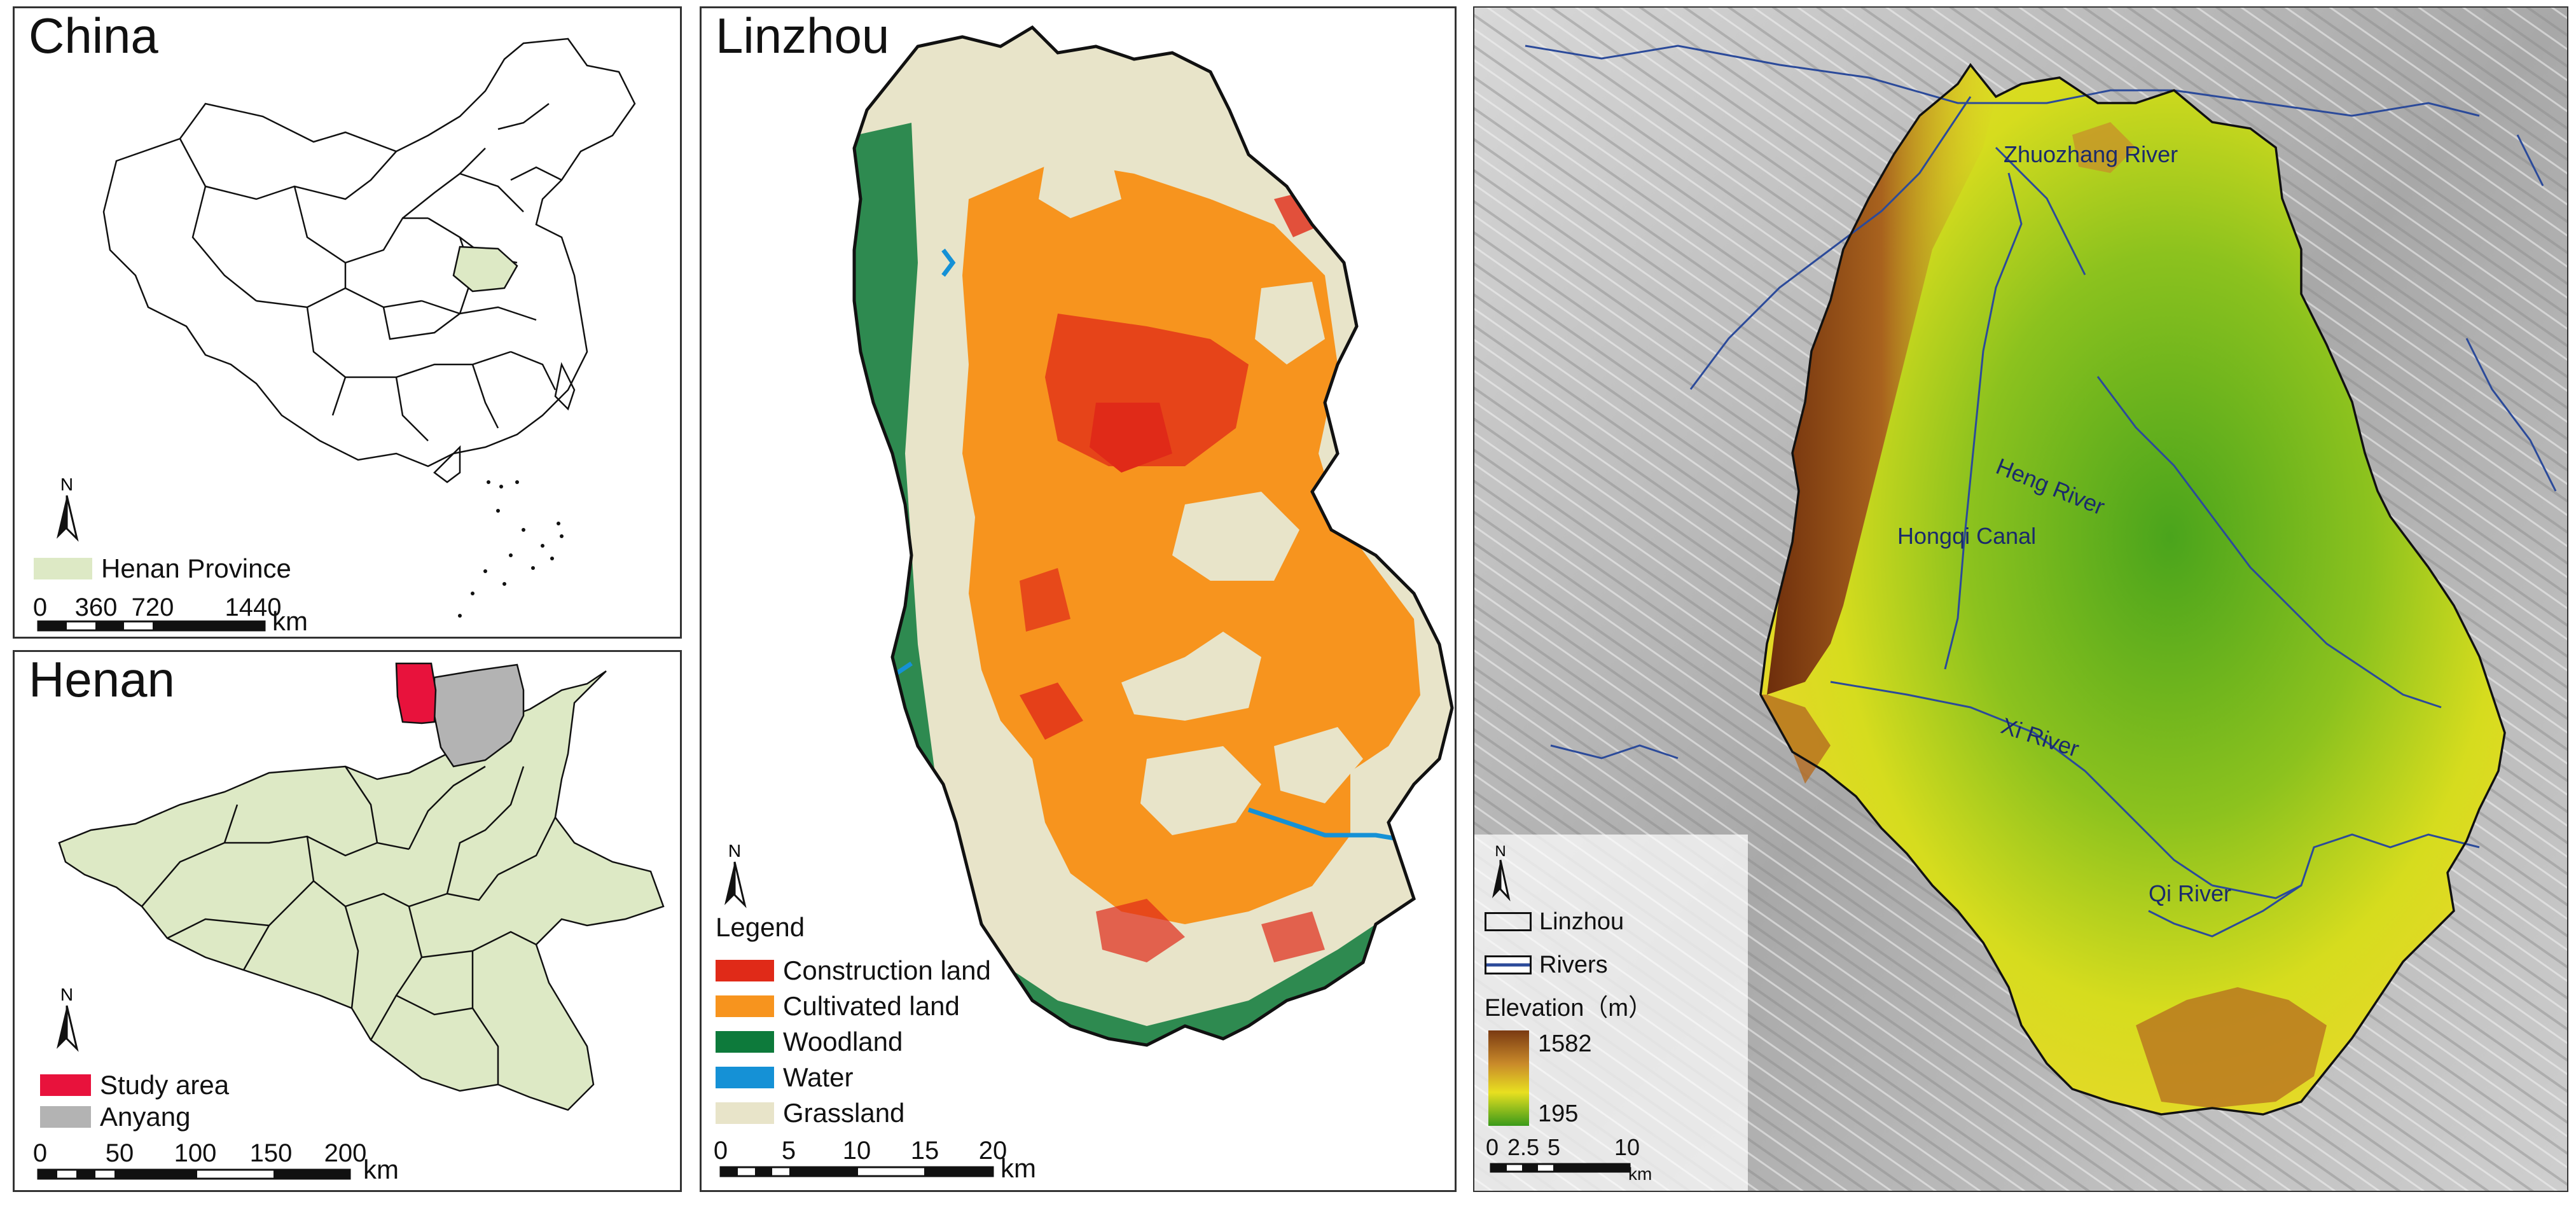  I want to click on anyang-area, so click(479, 715).